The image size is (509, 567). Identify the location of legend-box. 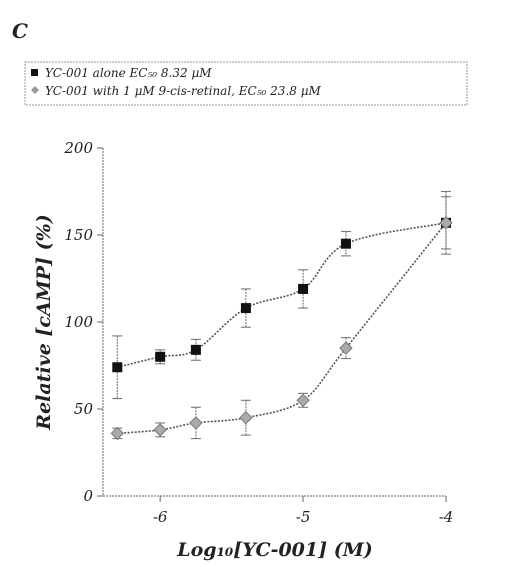
(246, 83).